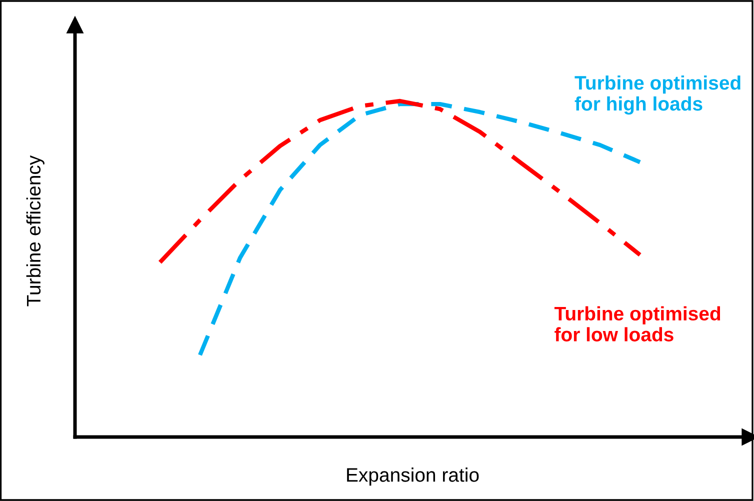 This screenshot has width=754, height=501. I want to click on y-axis-title: Turbine efficiency, so click(35, 230).